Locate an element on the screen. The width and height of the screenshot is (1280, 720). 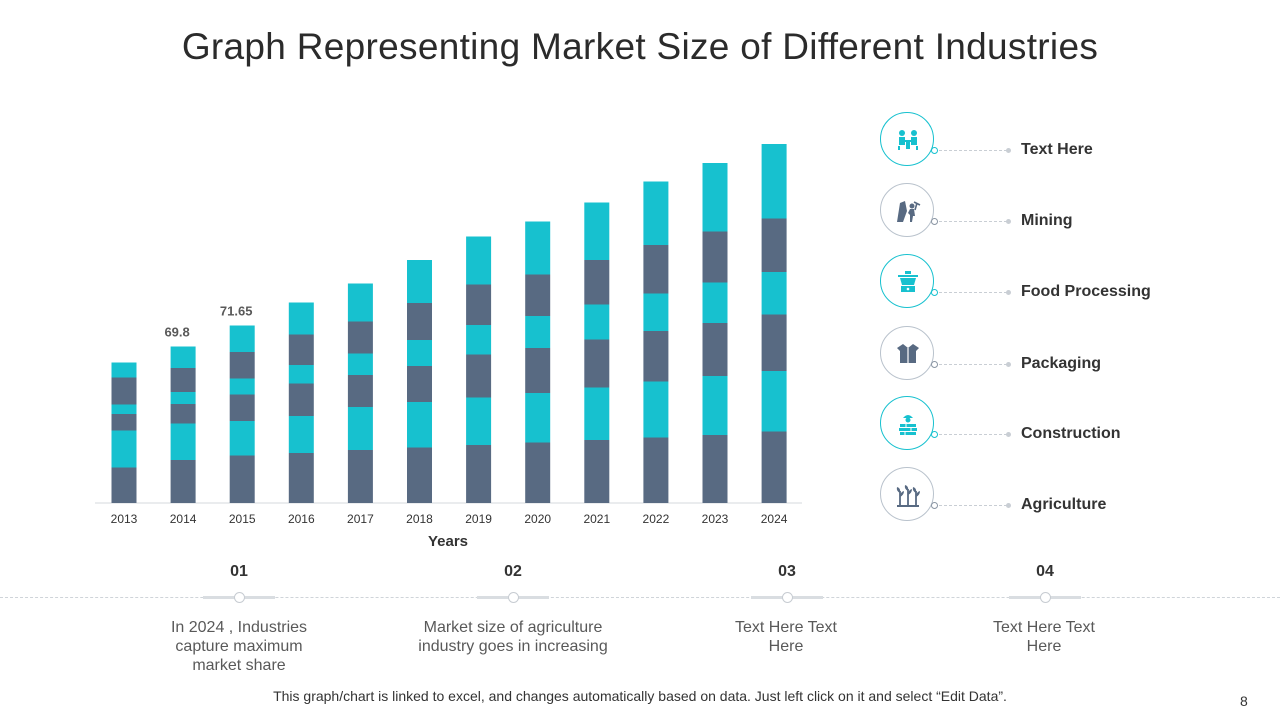
bar-segment-2014-agriculture is located at coordinates (183, 481).